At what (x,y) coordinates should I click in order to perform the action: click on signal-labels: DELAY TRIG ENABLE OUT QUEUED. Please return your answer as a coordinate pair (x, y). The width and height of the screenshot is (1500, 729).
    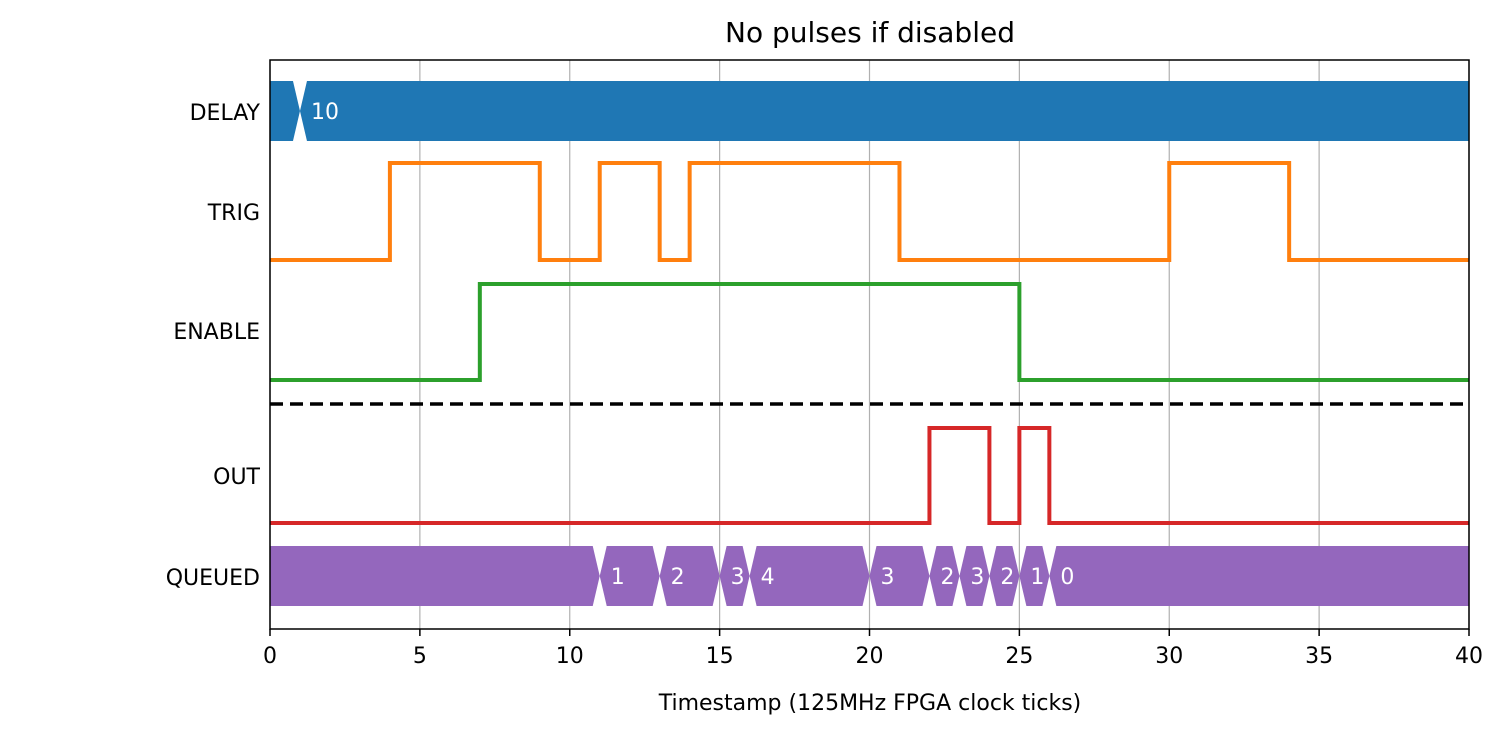
    Looking at the image, I should click on (213, 346).